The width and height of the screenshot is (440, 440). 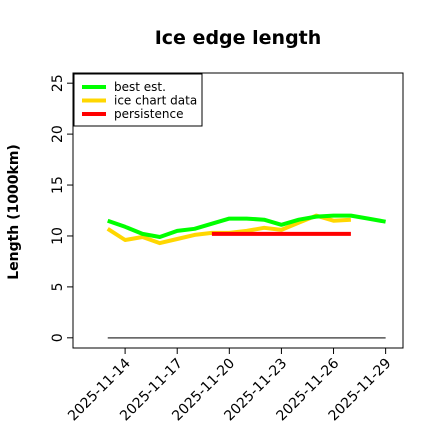 What do you see at coordinates (14, 212) in the screenshot?
I see `y-axis-label: Length (1000km)` at bounding box center [14, 212].